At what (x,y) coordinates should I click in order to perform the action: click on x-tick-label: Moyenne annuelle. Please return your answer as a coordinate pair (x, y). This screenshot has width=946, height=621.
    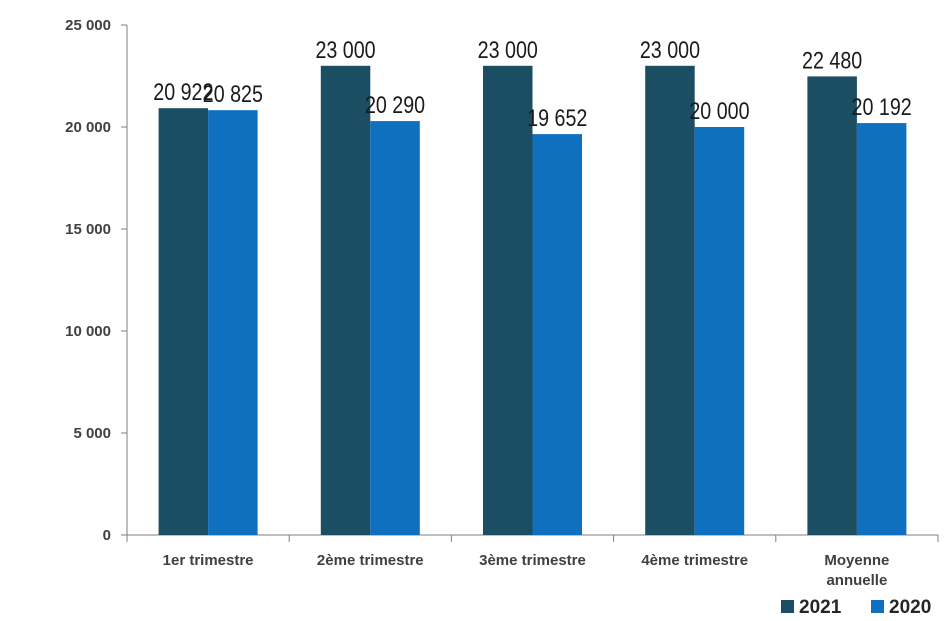
    Looking at the image, I should click on (856, 570).